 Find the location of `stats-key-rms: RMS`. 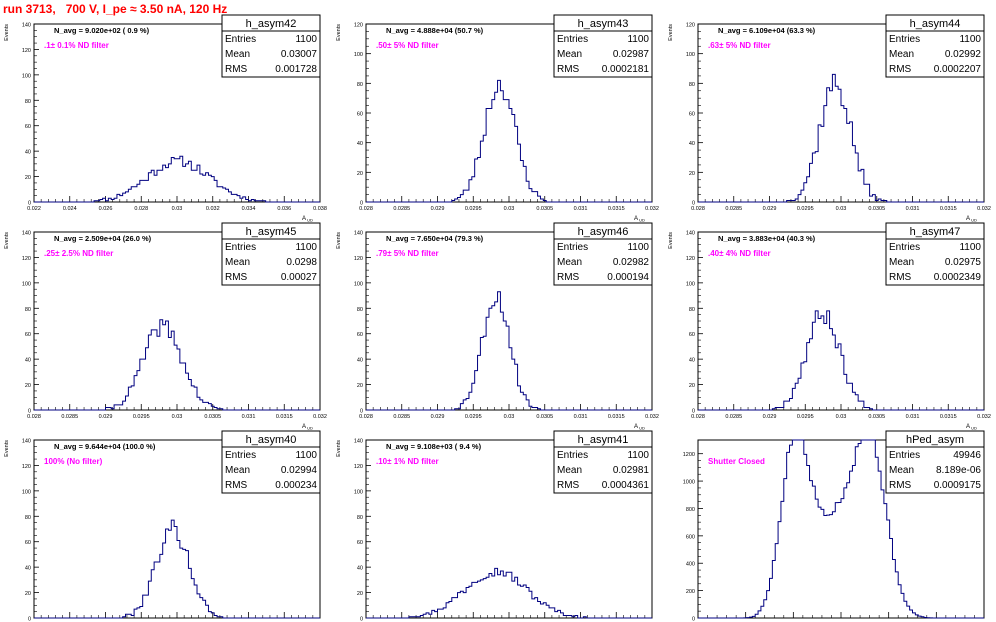

stats-key-rms: RMS is located at coordinates (568, 485).